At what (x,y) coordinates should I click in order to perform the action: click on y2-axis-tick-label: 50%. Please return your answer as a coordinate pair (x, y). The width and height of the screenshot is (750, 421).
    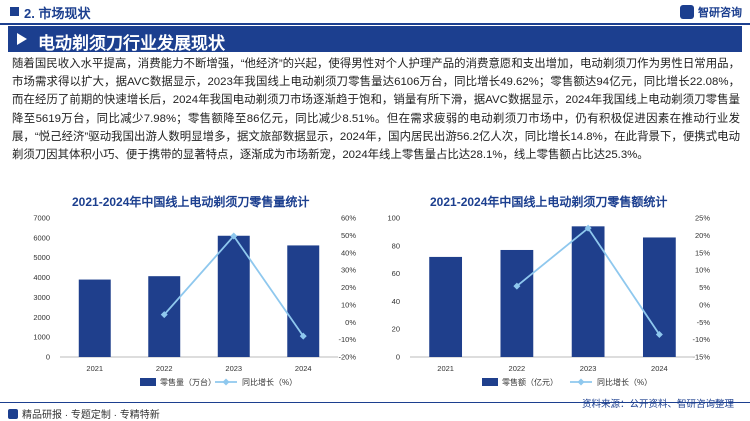
    Looking at the image, I should click on (348, 235).